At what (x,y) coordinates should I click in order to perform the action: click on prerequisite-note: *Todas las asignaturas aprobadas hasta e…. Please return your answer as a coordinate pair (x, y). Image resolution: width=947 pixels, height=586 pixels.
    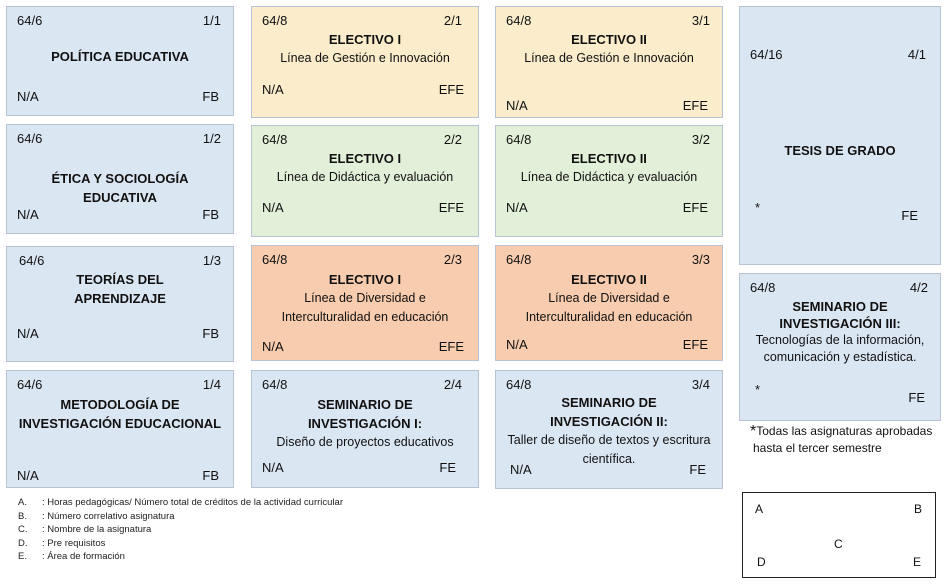
    Looking at the image, I should click on (841, 440).